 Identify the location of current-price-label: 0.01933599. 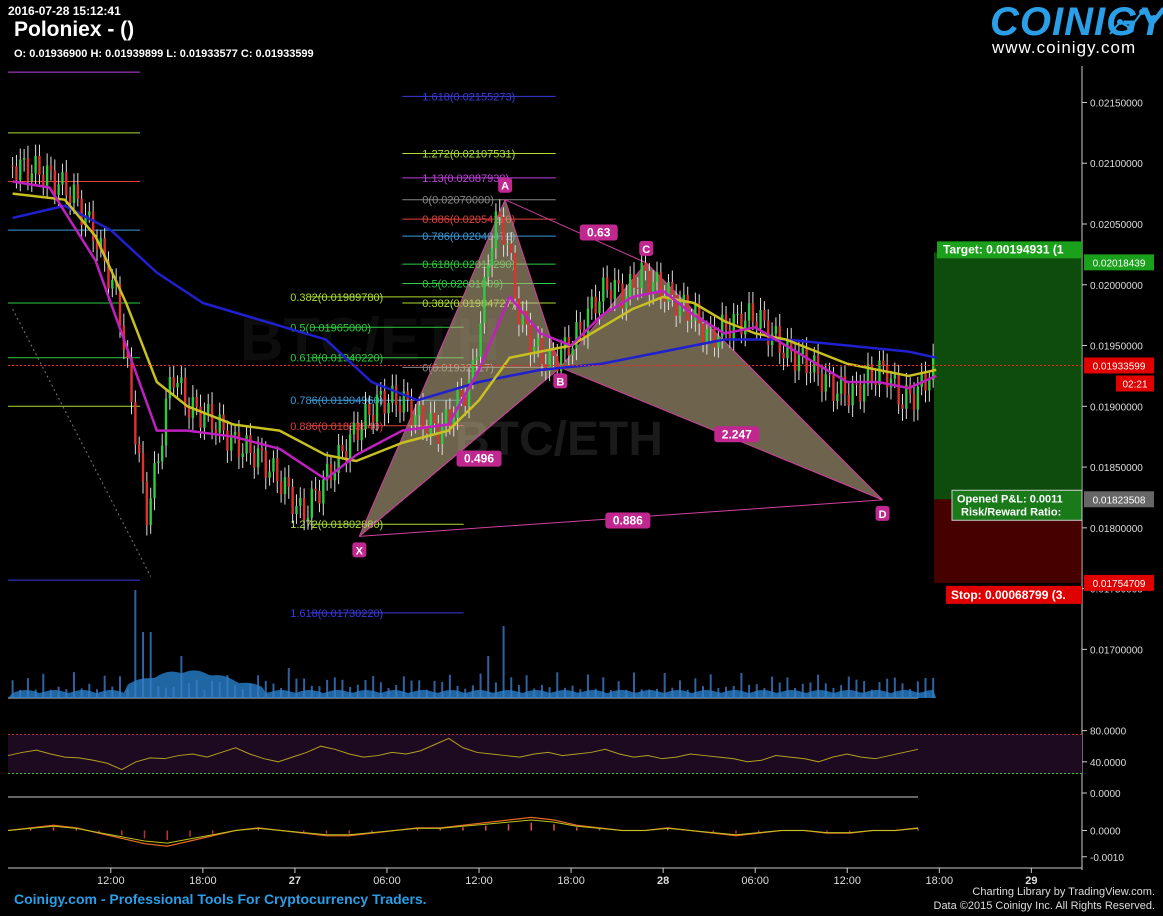
(1119, 366).